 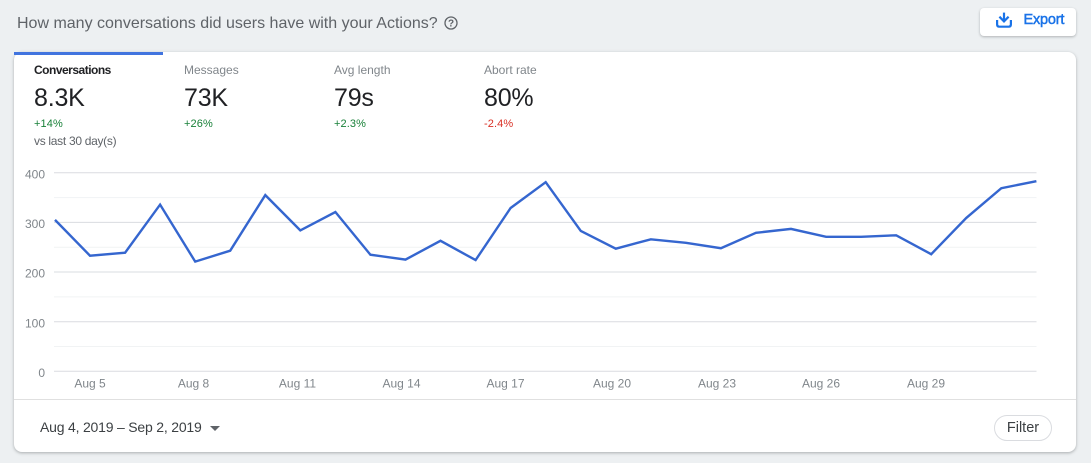 What do you see at coordinates (297, 384) in the screenshot?
I see `svg-text: Aug 11` at bounding box center [297, 384].